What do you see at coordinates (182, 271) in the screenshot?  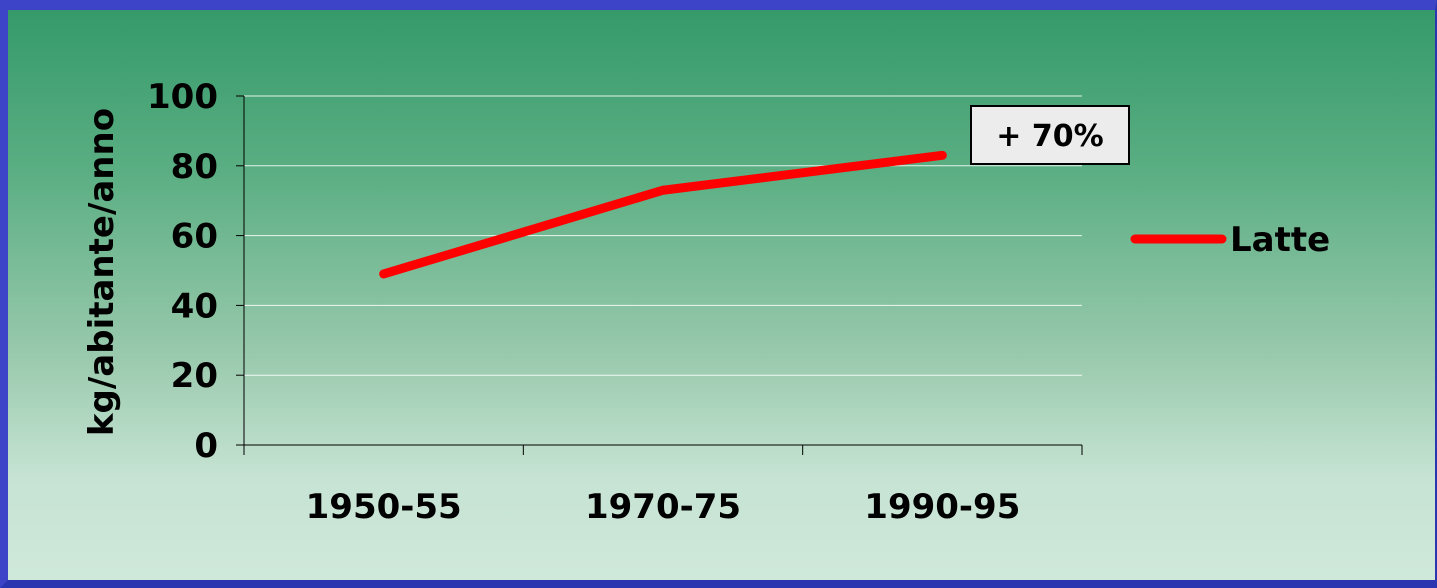 I see `y-tick-labels: 0 20 40 60 80 100` at bounding box center [182, 271].